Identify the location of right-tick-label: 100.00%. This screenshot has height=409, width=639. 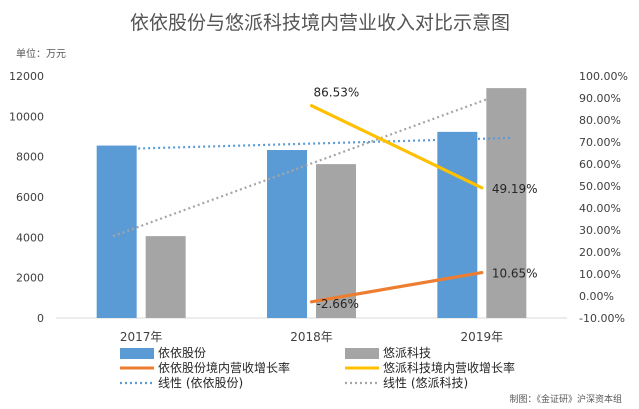
(603, 76).